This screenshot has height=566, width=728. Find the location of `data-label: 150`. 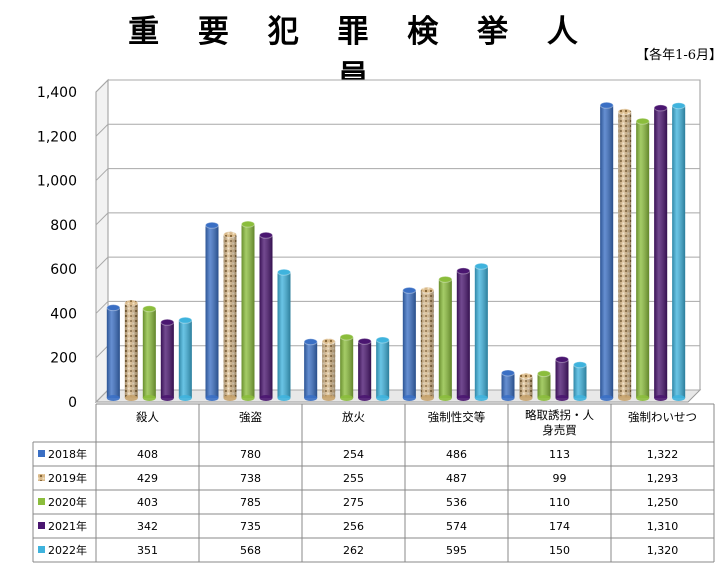

data-label: 150 is located at coordinates (559, 550).